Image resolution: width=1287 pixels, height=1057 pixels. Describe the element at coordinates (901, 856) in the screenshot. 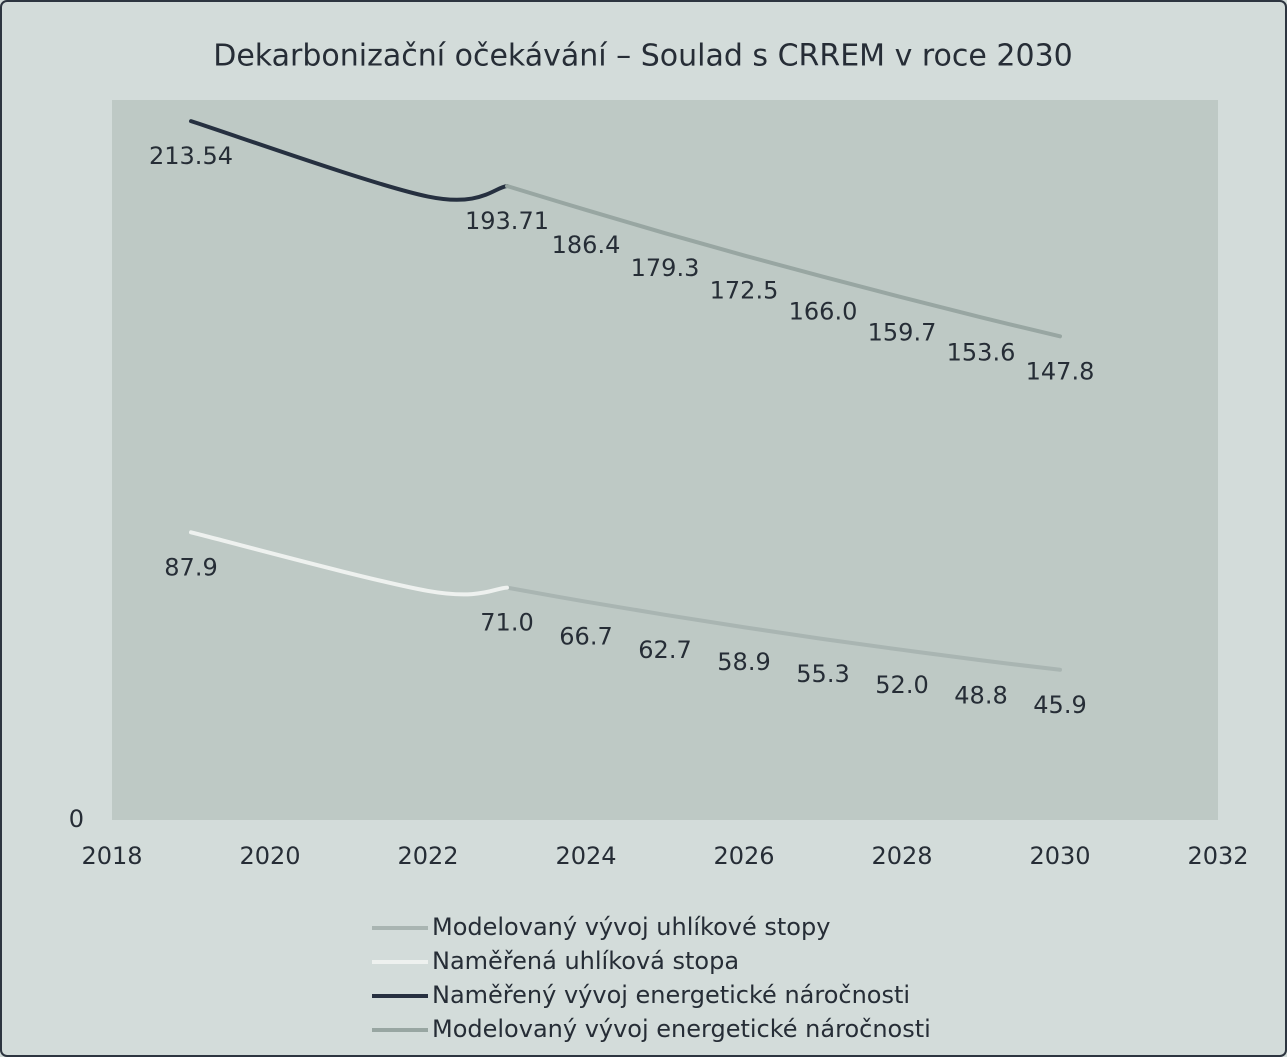

I see `x-tick-label: 2028` at that location.